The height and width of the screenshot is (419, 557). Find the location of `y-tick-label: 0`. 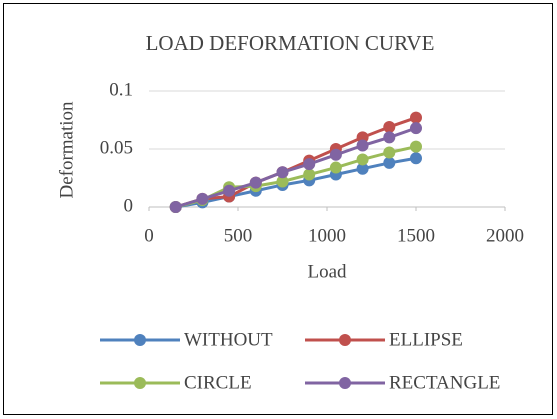

y-tick-label: 0 is located at coordinates (129, 205).